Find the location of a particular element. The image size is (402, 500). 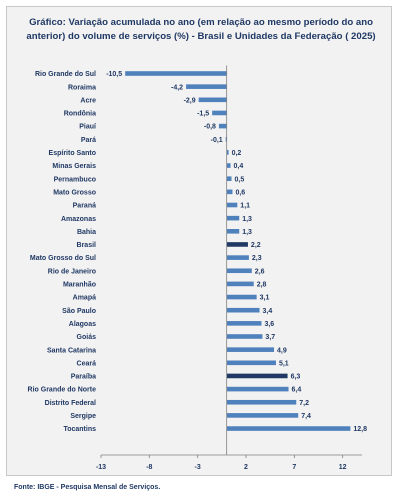

category-label: Mato Grosso is located at coordinates (74, 192).